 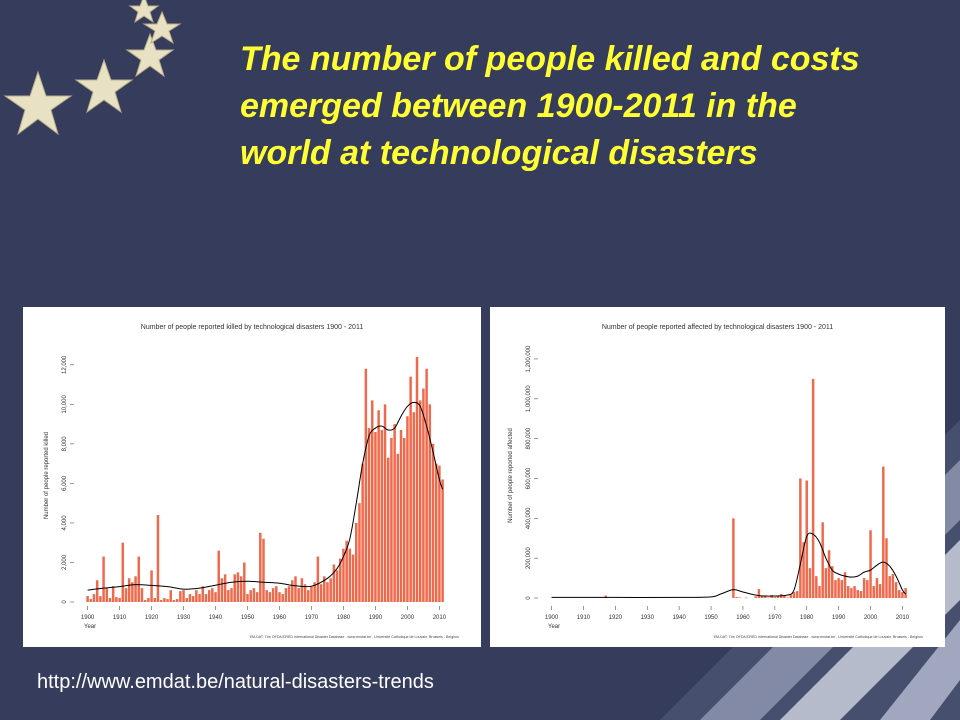 I want to click on y-tick-label: 0, so click(x=529, y=598).